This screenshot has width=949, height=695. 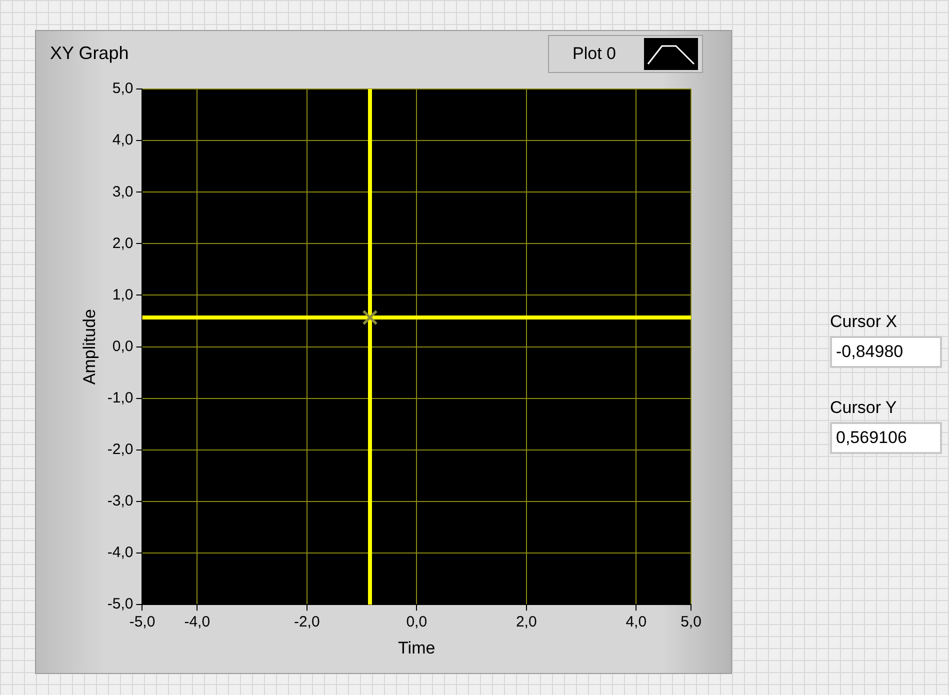 I want to click on text: 0,569106, so click(x=886, y=438).